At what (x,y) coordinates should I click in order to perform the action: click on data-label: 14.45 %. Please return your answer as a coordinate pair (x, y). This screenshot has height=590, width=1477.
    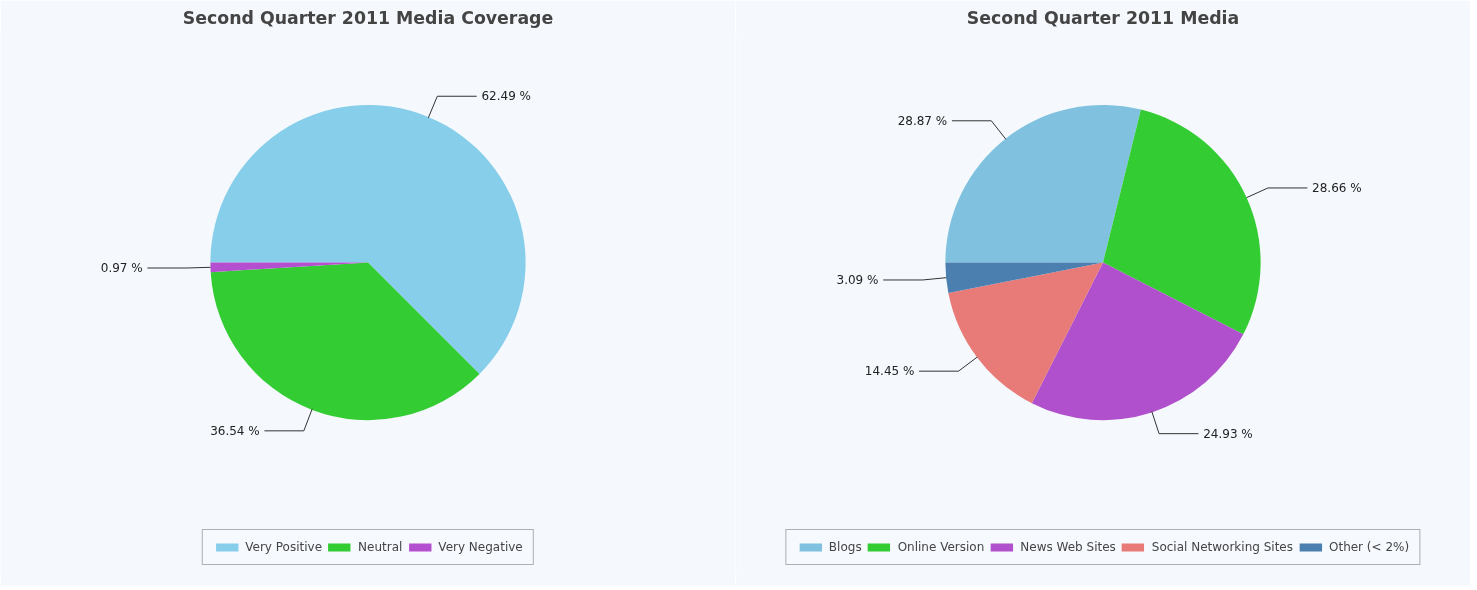
    Looking at the image, I should click on (889, 371).